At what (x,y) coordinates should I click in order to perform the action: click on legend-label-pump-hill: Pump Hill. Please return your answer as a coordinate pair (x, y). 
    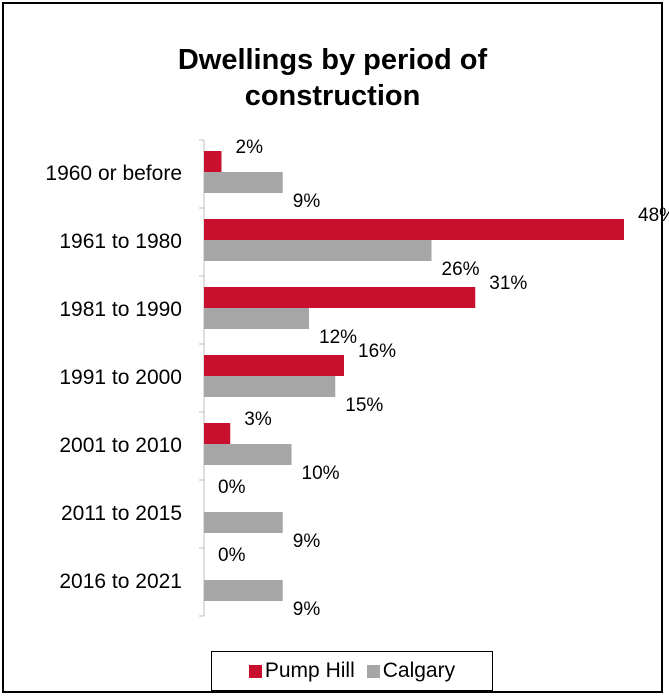
    Looking at the image, I should click on (309, 670).